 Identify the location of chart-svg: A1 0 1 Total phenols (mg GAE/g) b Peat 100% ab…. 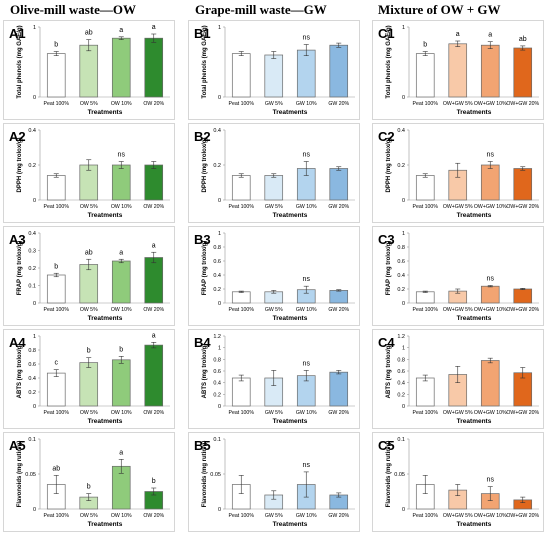
(89, 70).